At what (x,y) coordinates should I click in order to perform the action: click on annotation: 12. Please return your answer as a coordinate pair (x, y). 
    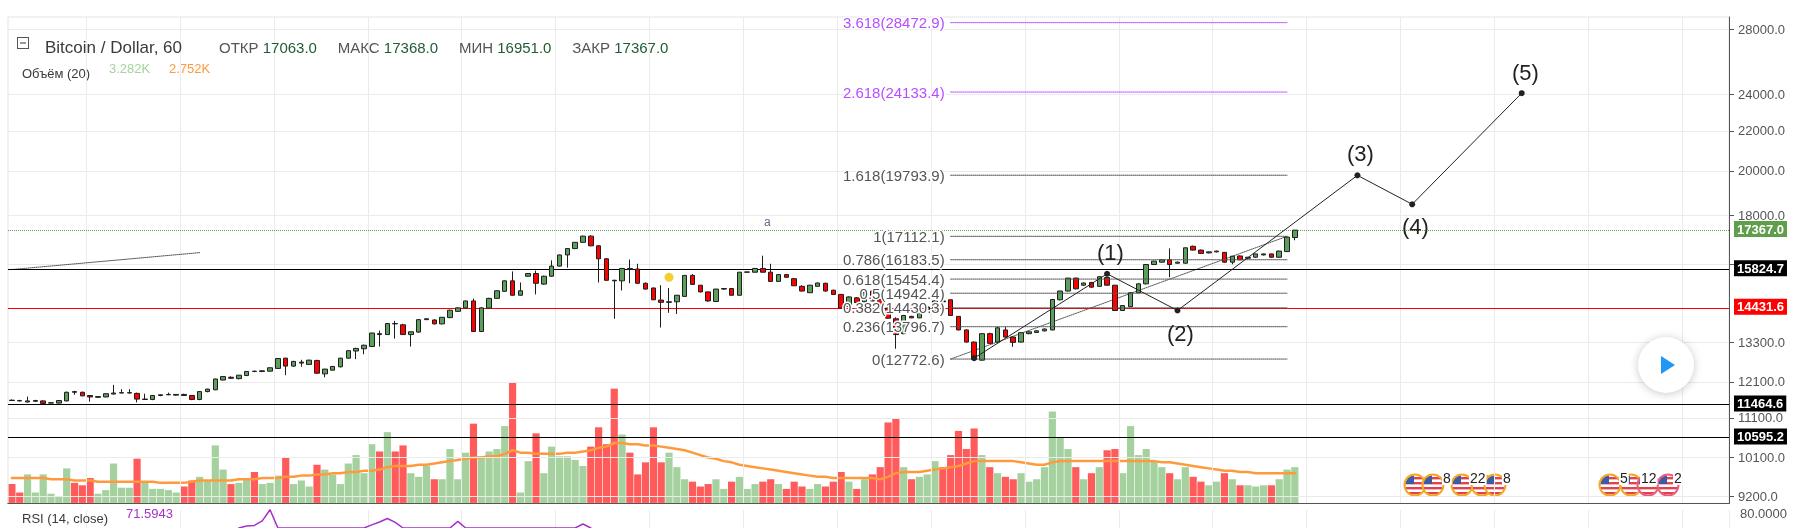
    Looking at the image, I should click on (1649, 478).